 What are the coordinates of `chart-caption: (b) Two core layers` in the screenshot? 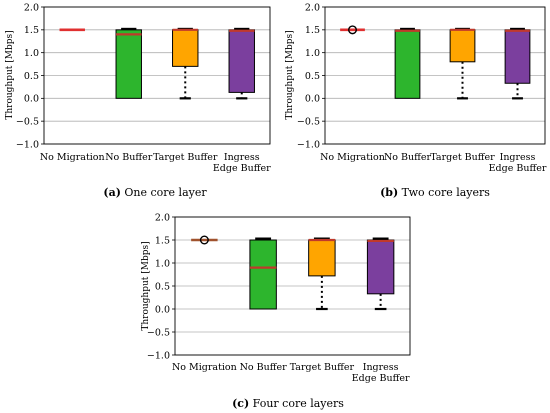 It's located at (435, 192).